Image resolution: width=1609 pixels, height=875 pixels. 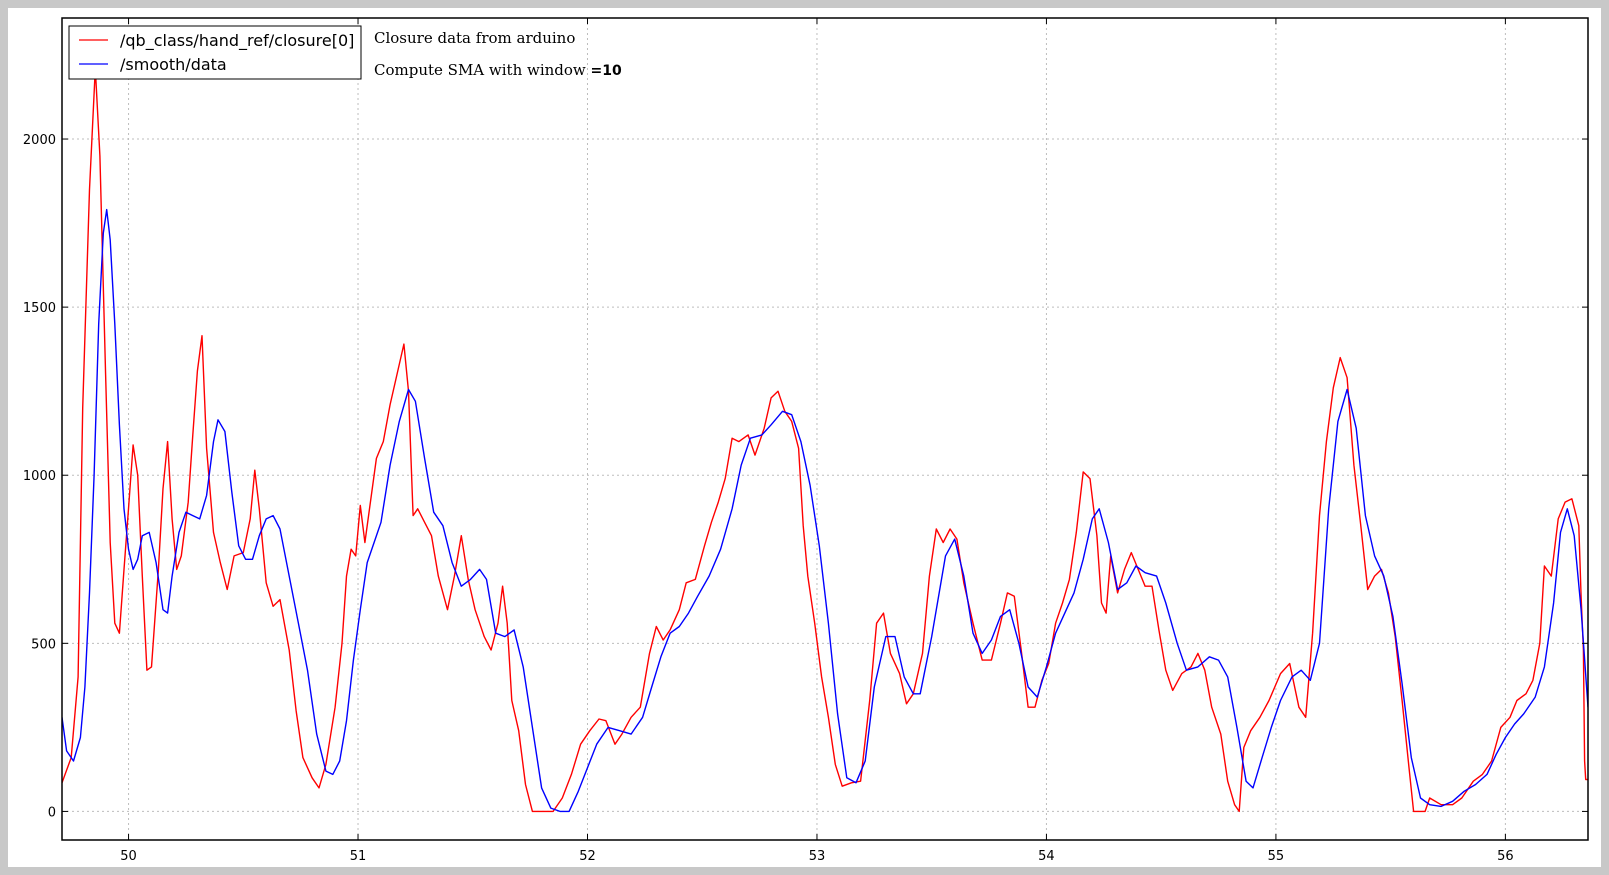 I want to click on y-tick-label: 500, so click(x=43, y=644).